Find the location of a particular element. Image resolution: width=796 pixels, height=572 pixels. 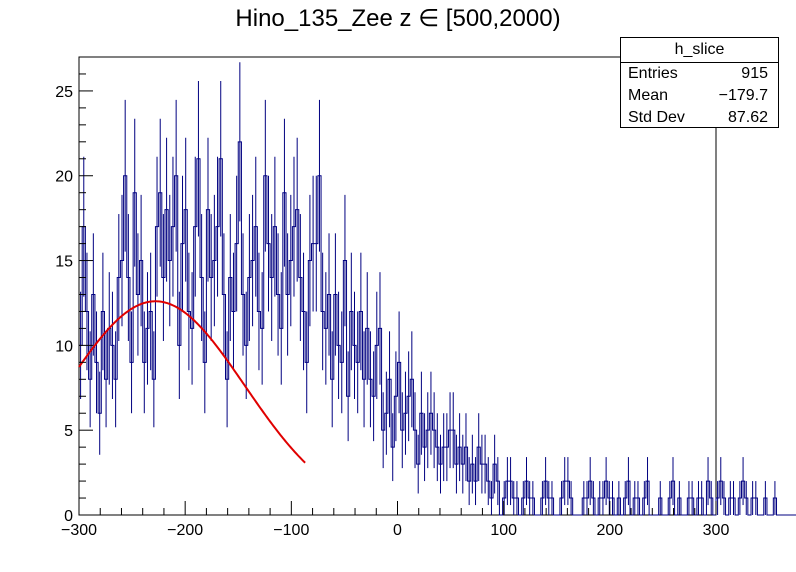

stats-row-std-dev: Std Dev 87.62 is located at coordinates (699, 118).